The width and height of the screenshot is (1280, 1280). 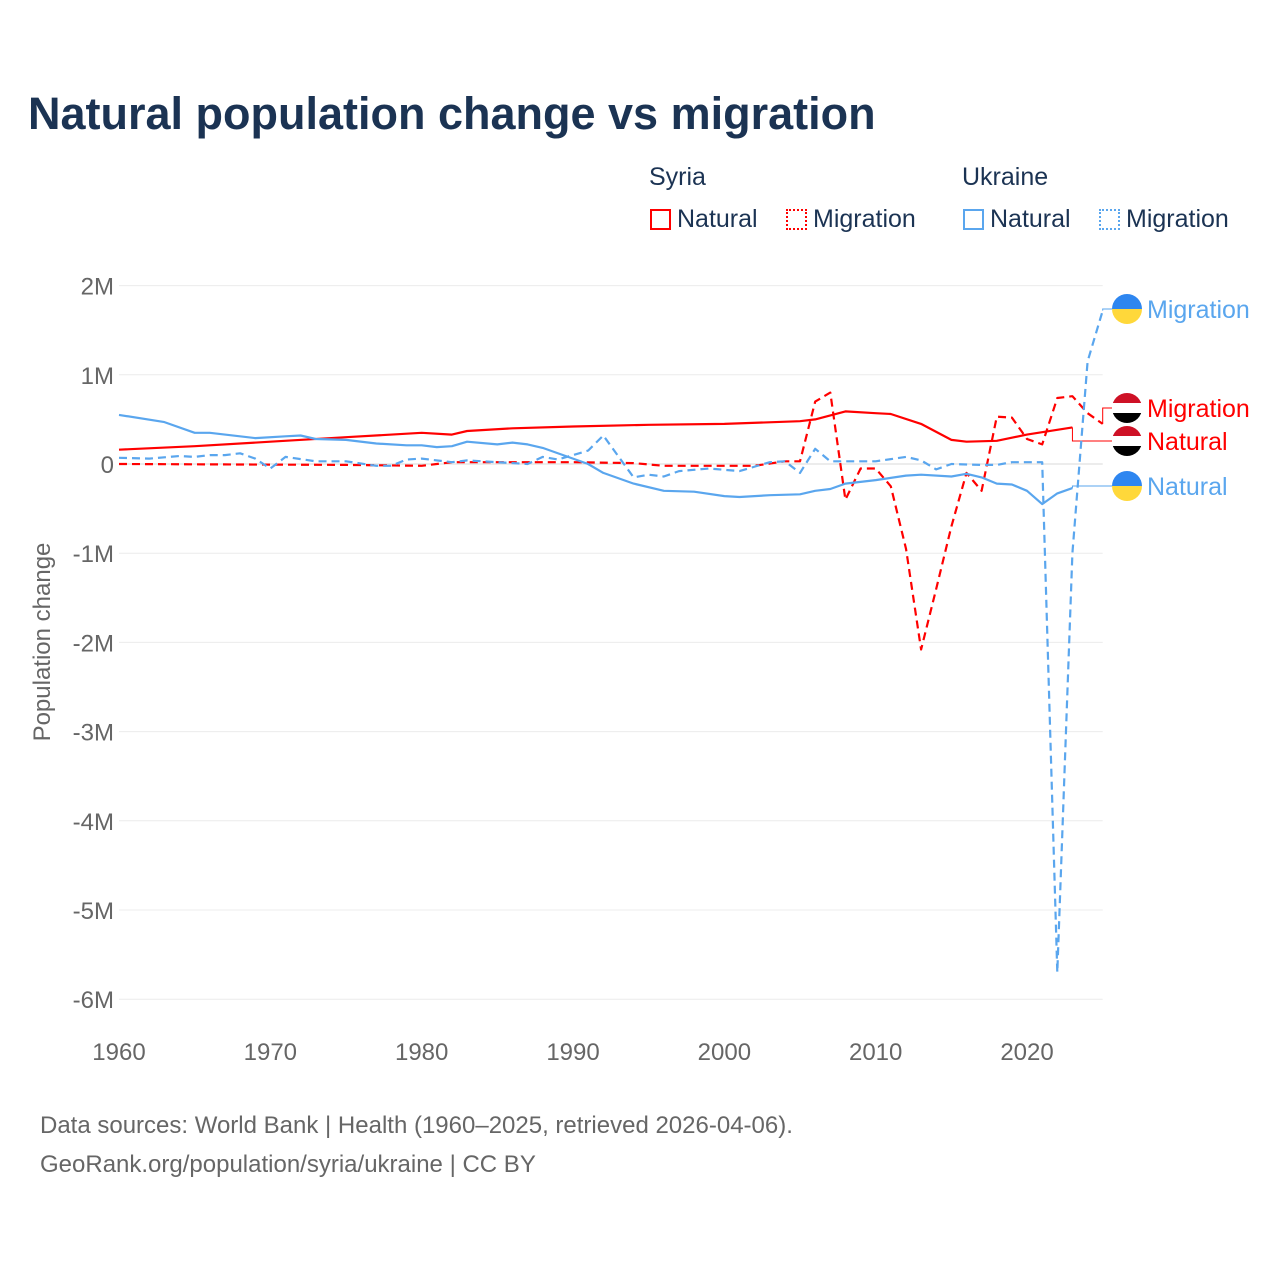 I want to click on x-tick-label: 2020, so click(x=1026, y=1052).